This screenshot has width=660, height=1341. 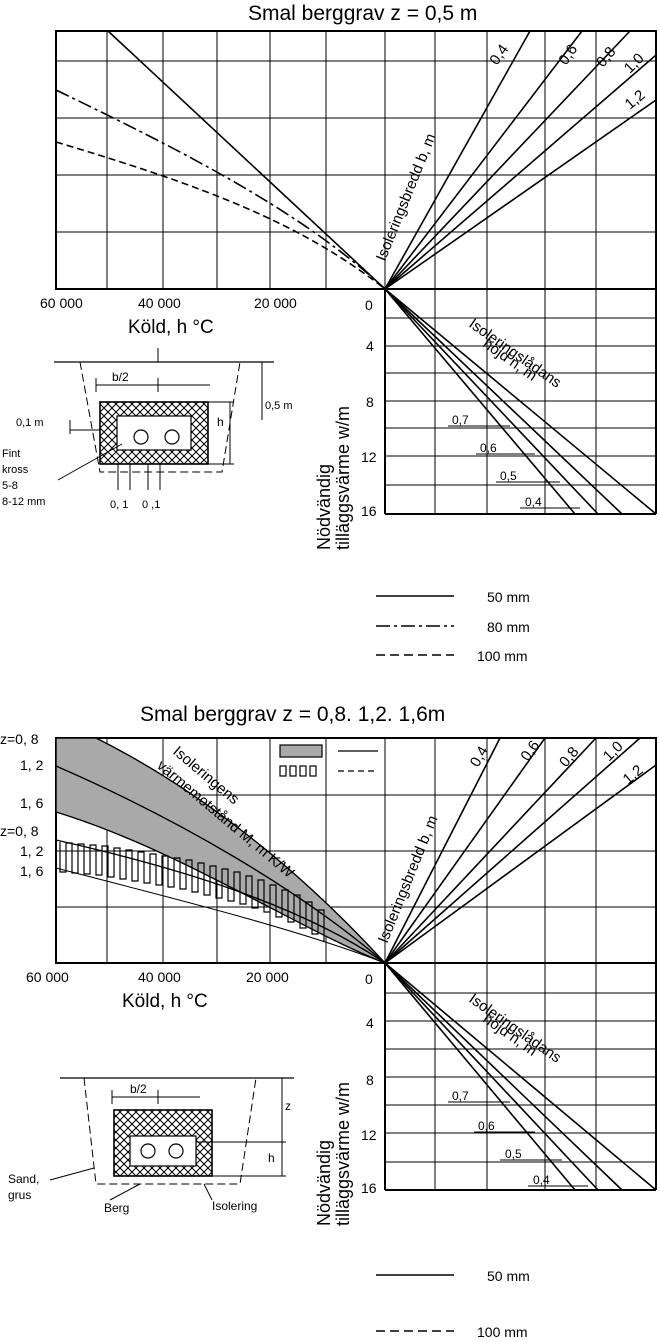 What do you see at coordinates (520, 160) in the screenshot?
I see `top-width-lines` at bounding box center [520, 160].